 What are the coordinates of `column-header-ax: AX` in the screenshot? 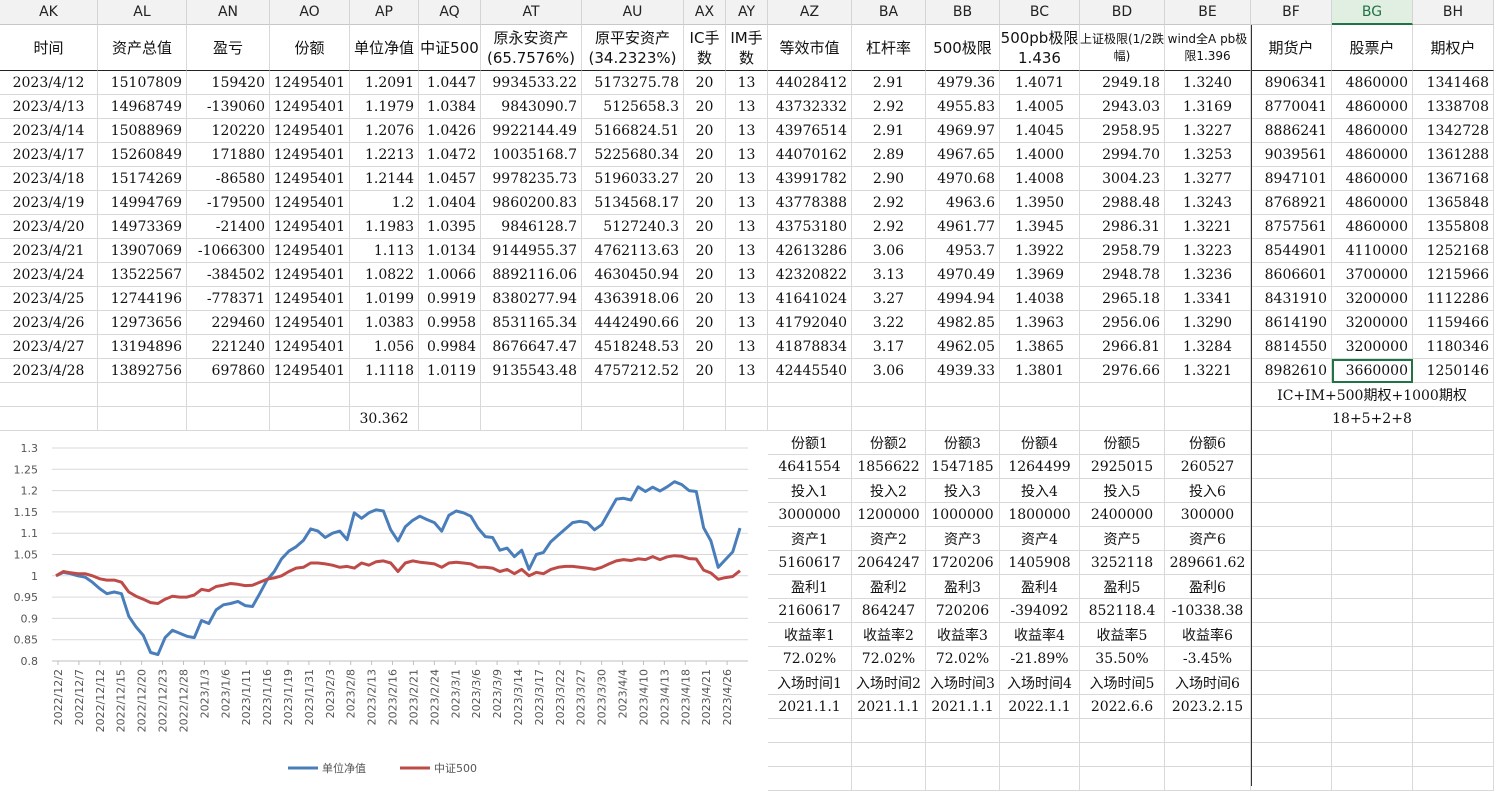 It's located at (705, 12).